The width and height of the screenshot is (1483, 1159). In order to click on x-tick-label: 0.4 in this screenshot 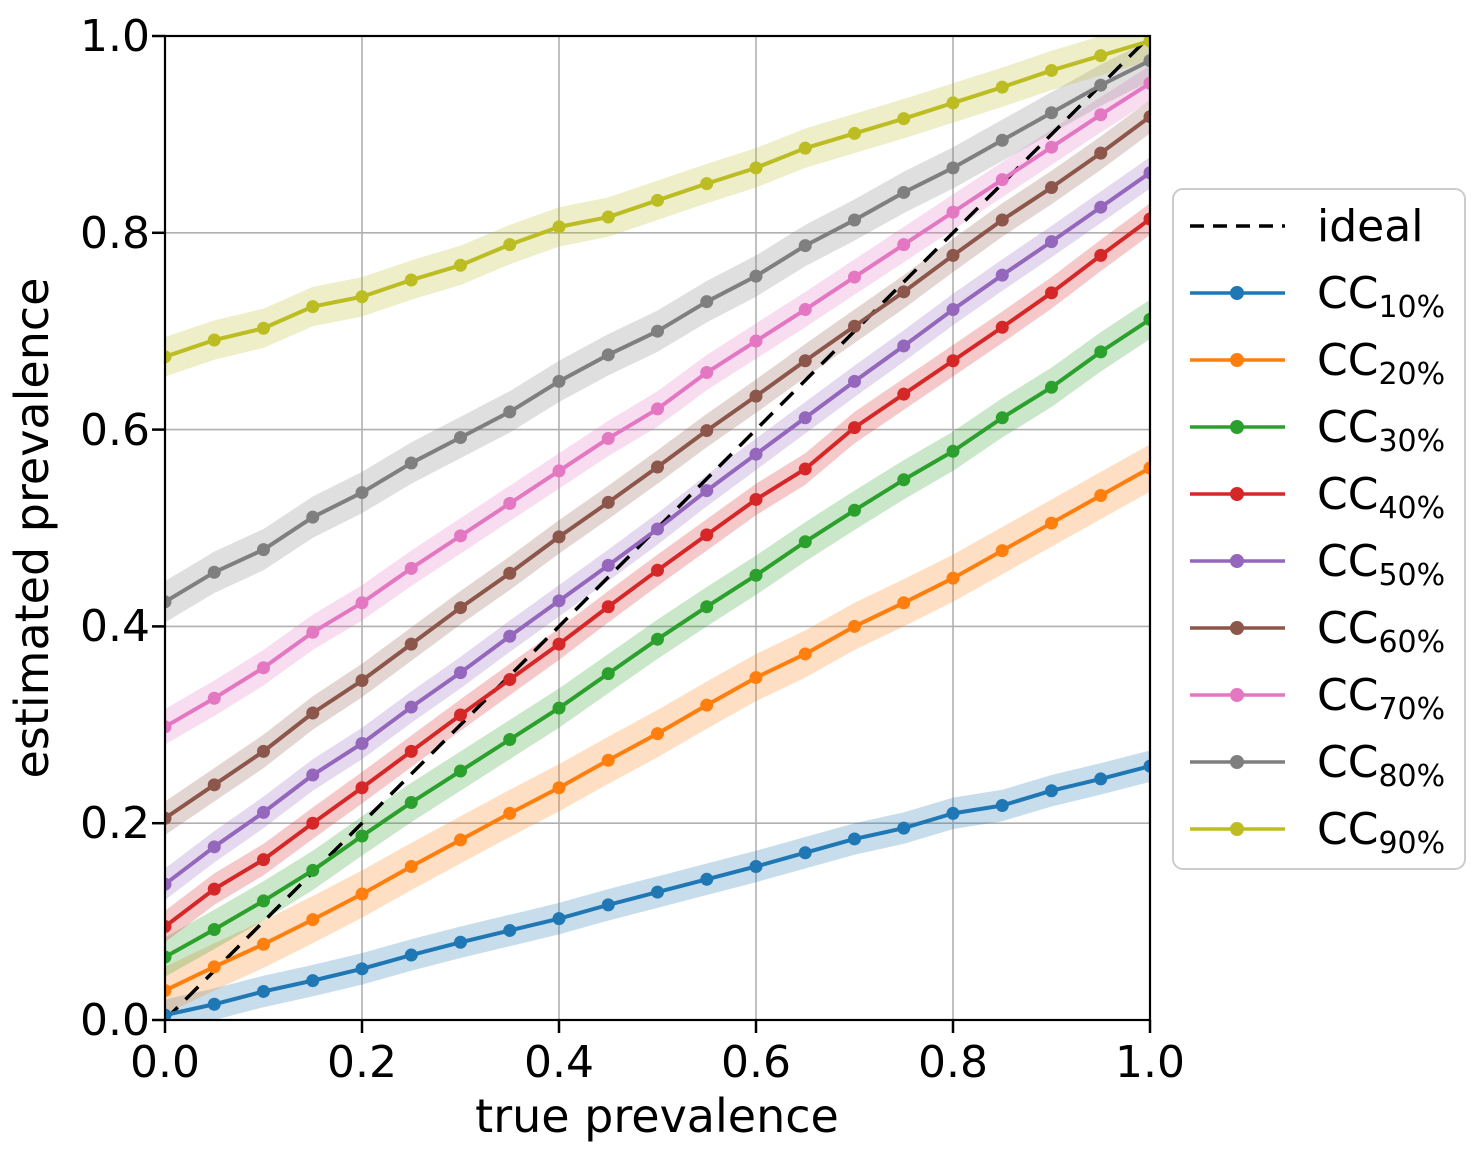, I will do `click(559, 1062)`.